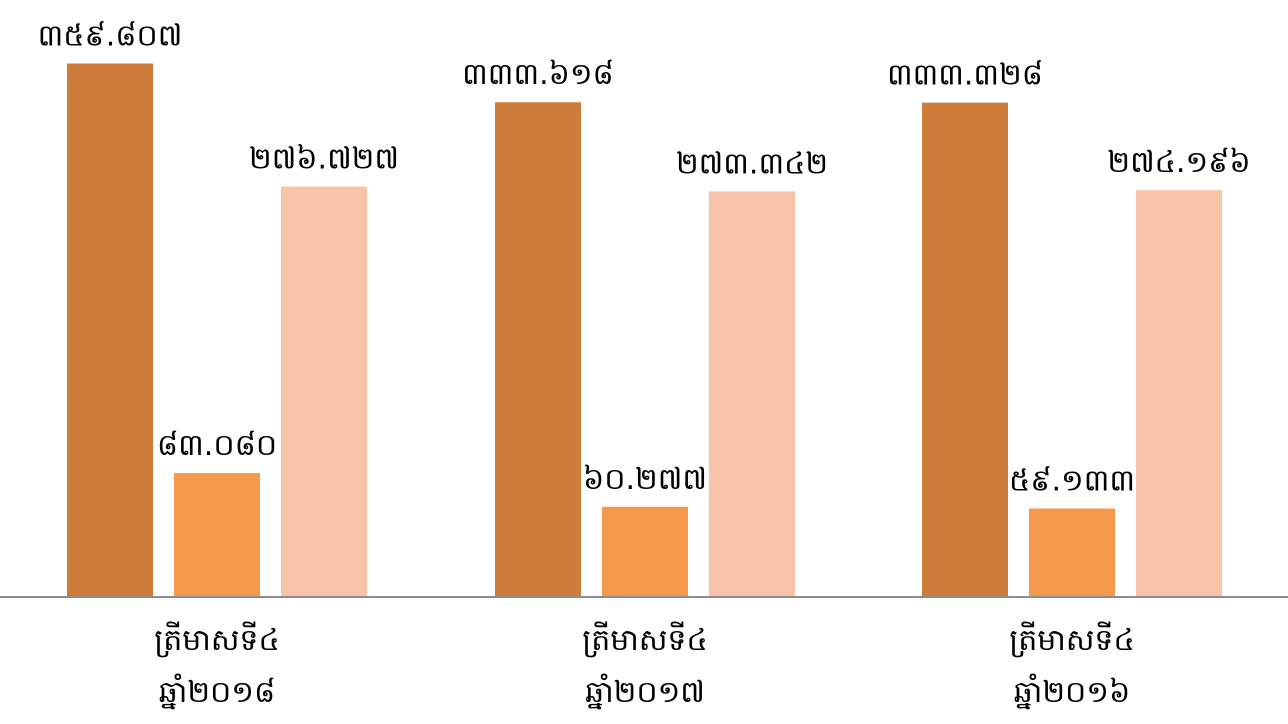  Describe the element at coordinates (324, 391) in the screenshot. I see `bar-series3-cat1` at that location.